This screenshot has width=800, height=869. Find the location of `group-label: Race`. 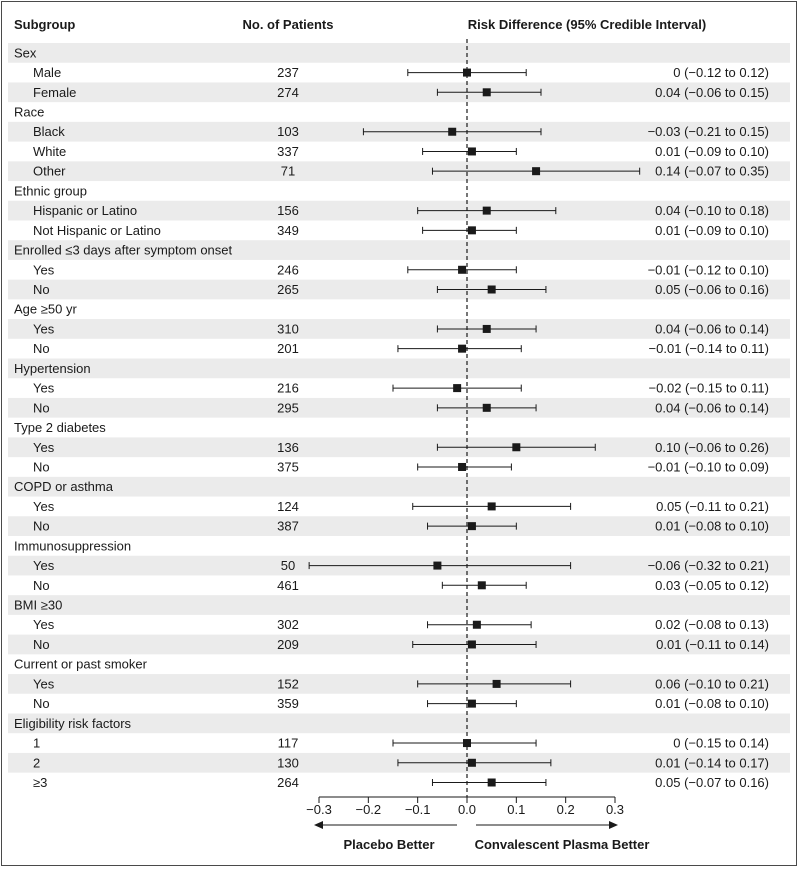

group-label: Race is located at coordinates (29, 112).